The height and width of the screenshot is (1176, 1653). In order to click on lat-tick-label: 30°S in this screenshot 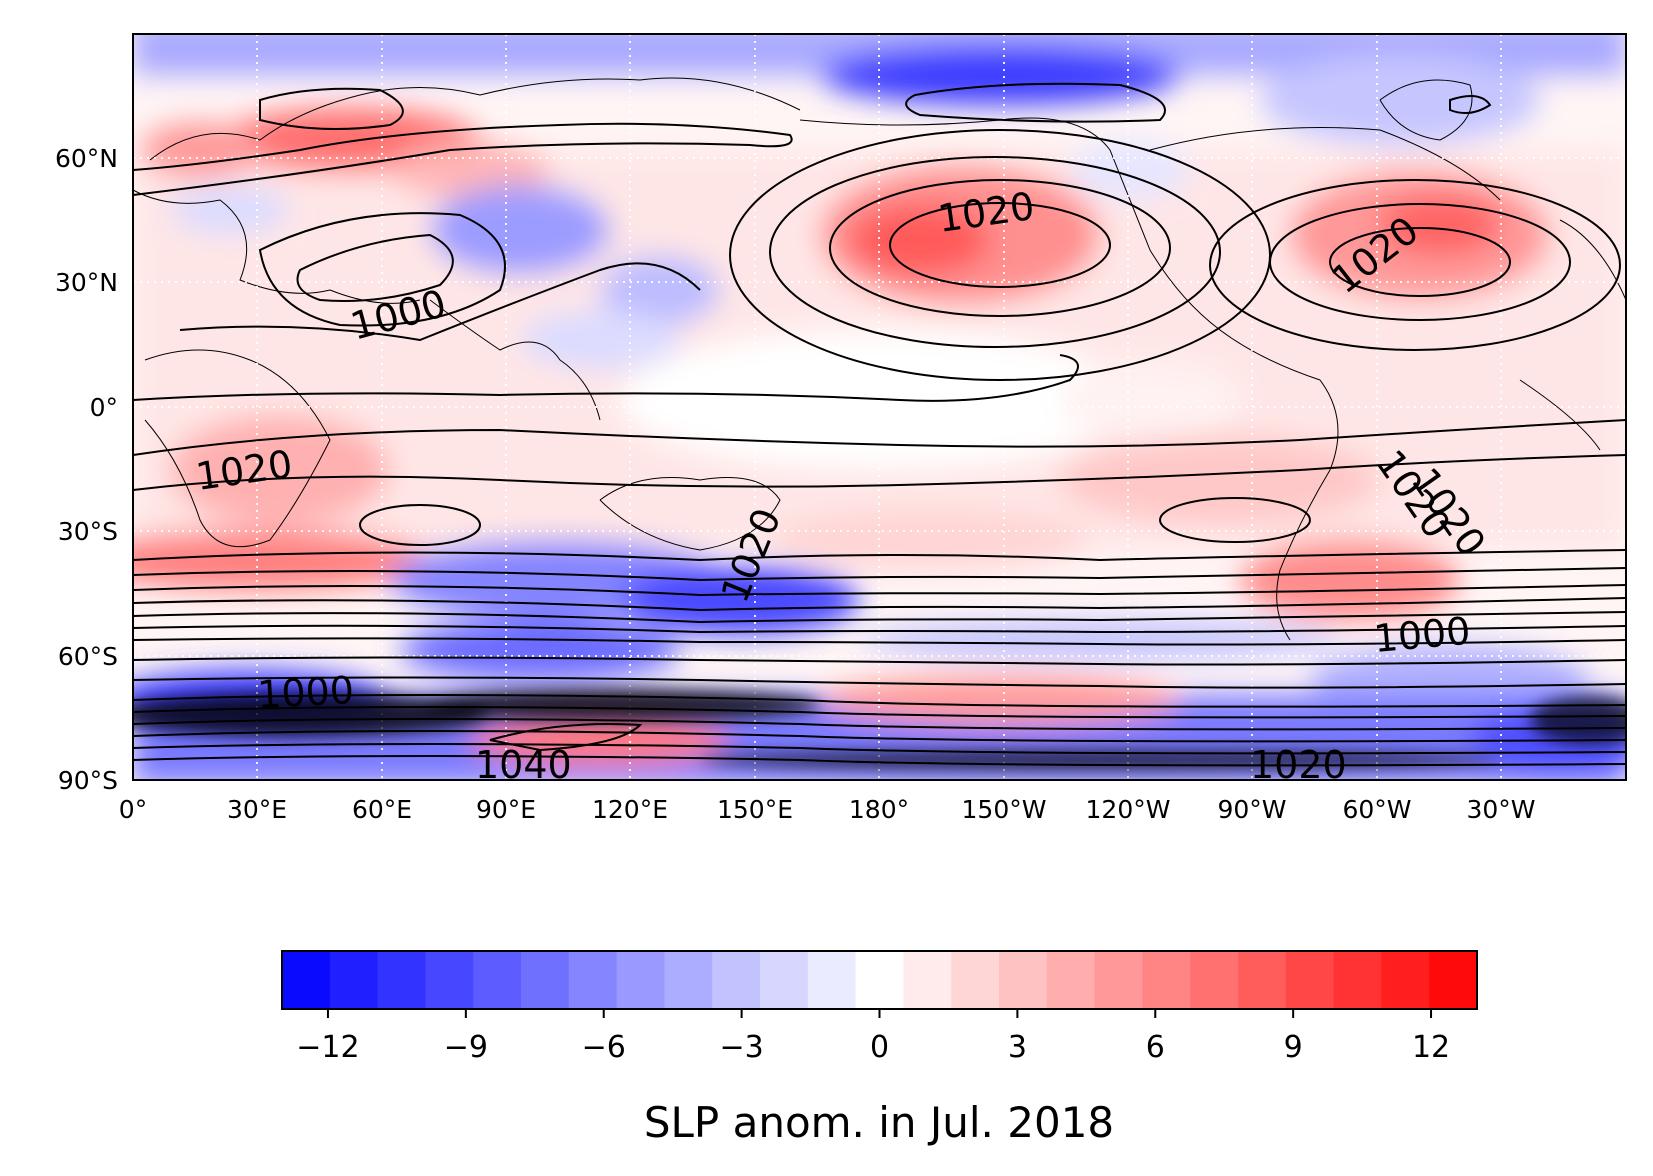, I will do `click(88, 531)`.